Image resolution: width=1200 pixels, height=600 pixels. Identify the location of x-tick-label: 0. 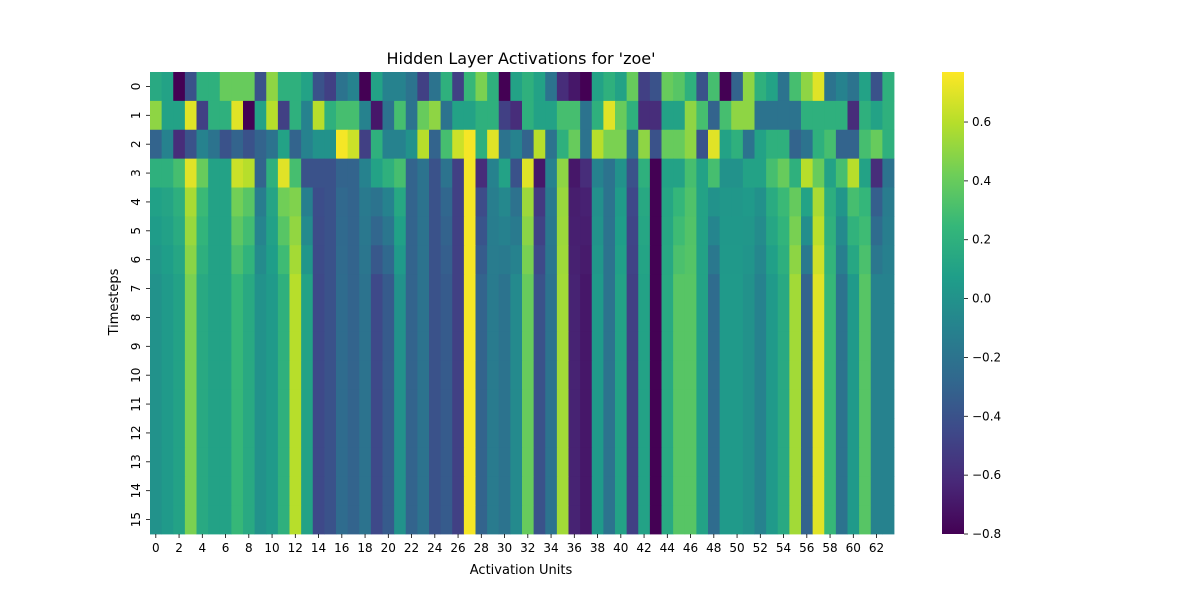
(156, 548).